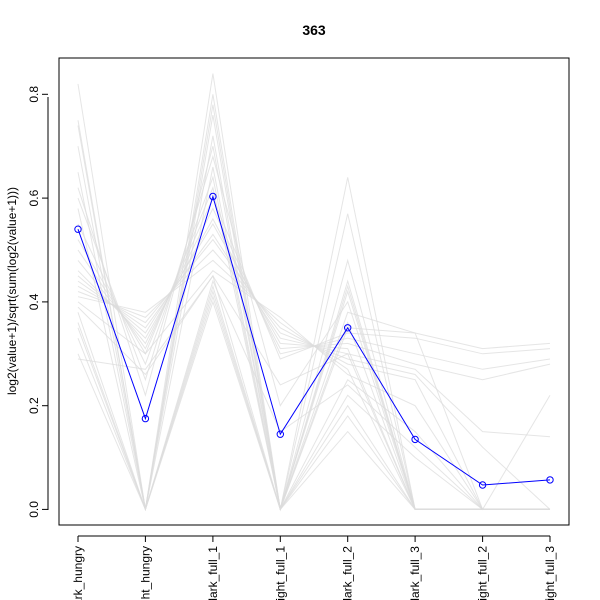 The height and width of the screenshot is (600, 600). Describe the element at coordinates (348, 573) in the screenshot. I see `x-tick-label: dark_full_2` at that location.